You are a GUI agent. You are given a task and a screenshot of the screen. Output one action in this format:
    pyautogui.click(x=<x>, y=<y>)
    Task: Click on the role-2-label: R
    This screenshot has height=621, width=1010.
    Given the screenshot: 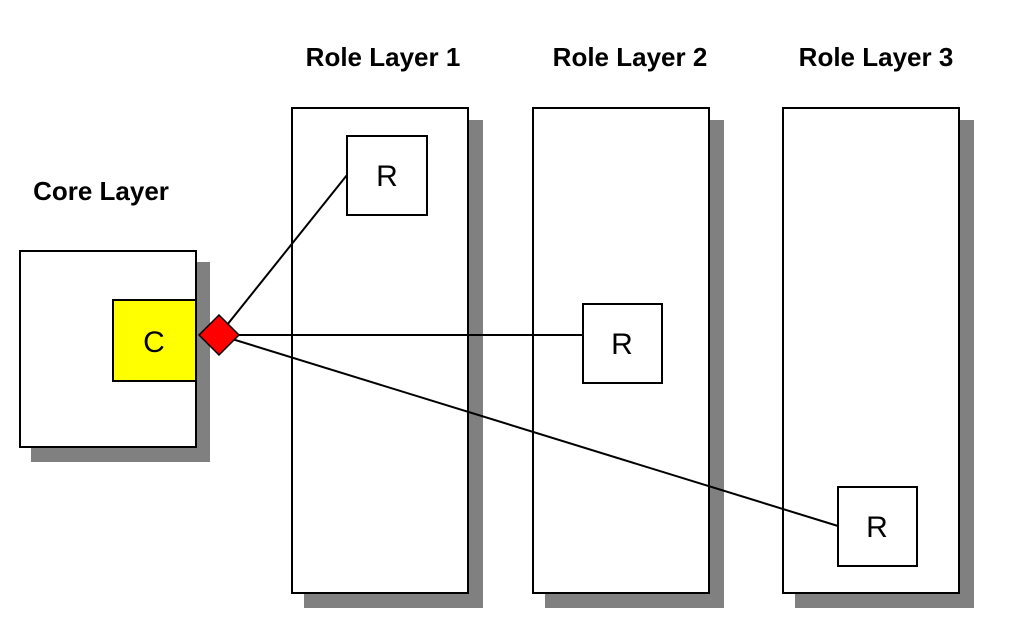 What is the action you would take?
    pyautogui.click(x=622, y=344)
    